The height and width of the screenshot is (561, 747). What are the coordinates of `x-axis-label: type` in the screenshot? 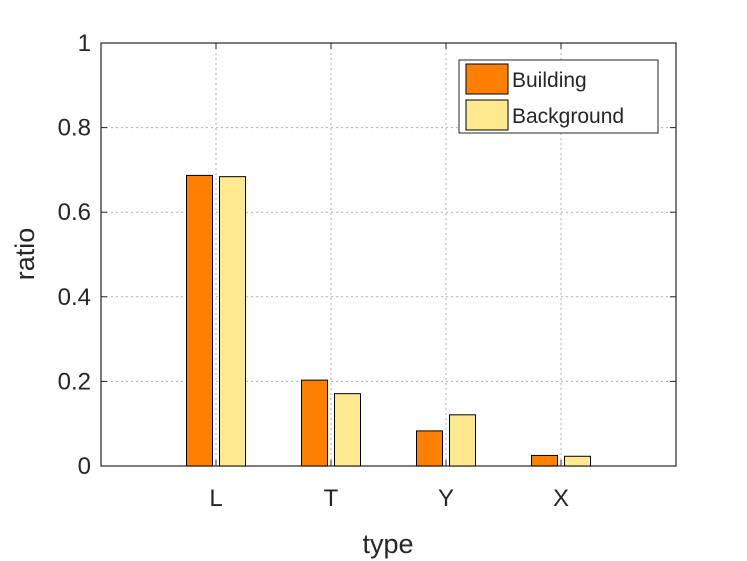 It's located at (387, 544).